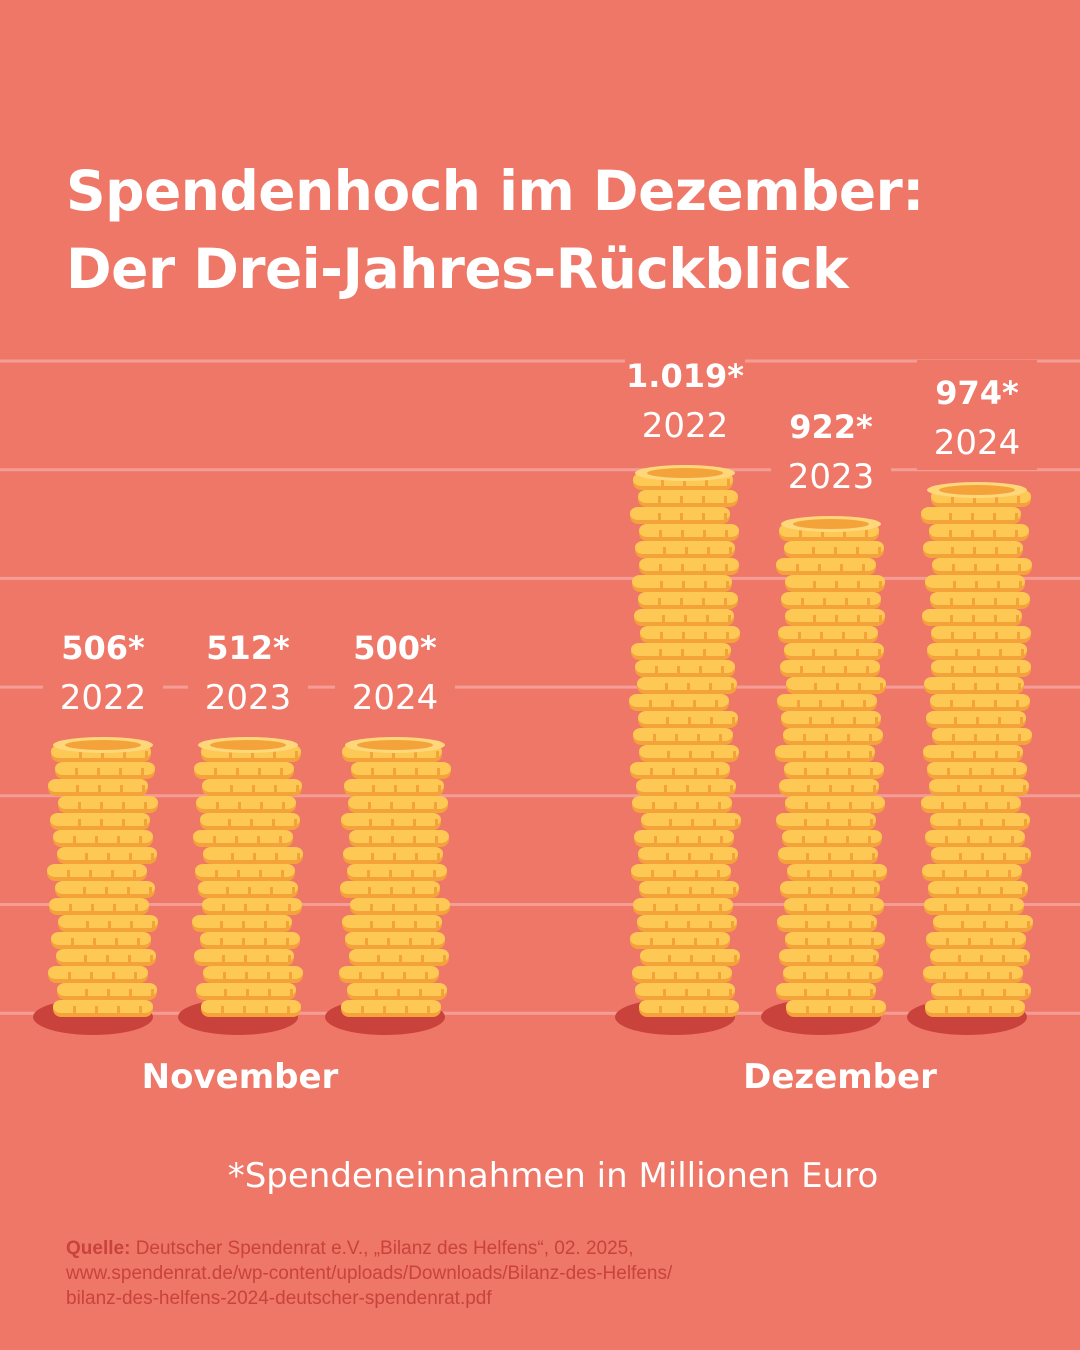 The height and width of the screenshot is (1350, 1080). I want to click on coin-top-inner, so click(685, 473).